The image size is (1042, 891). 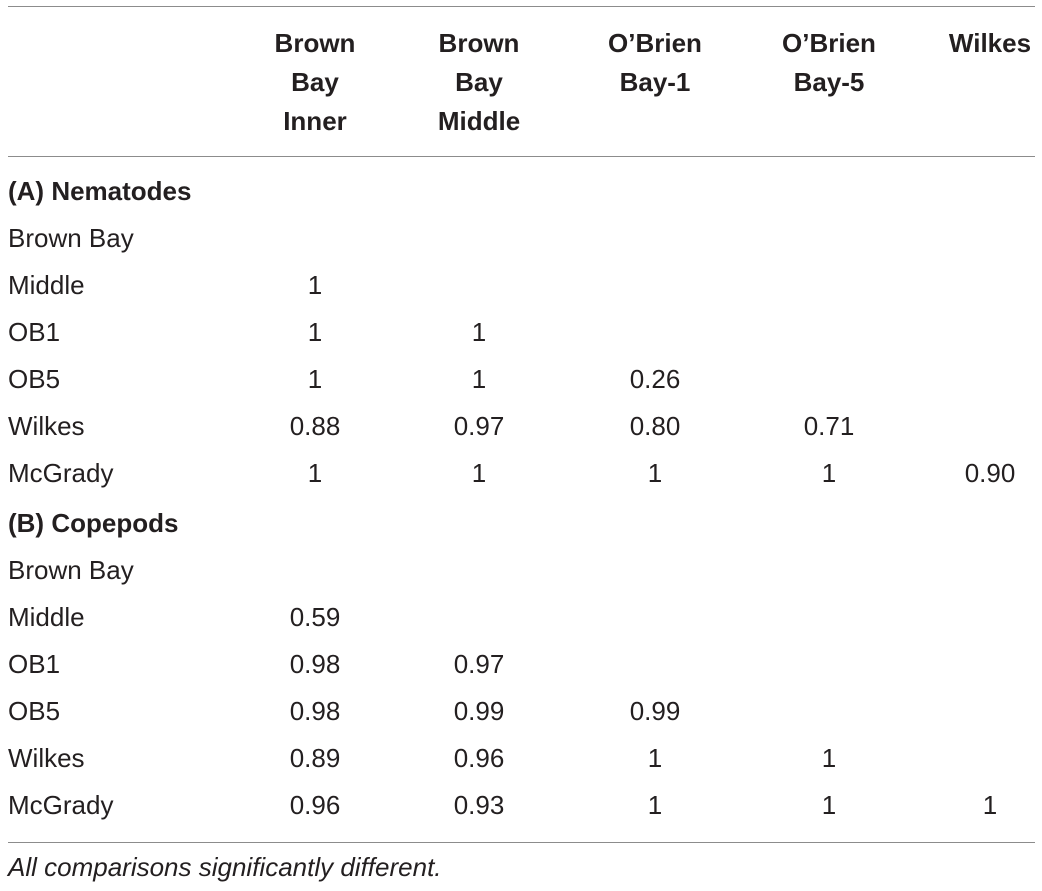 What do you see at coordinates (479, 82) in the screenshot?
I see `column-header: Brown Bay Middle` at bounding box center [479, 82].